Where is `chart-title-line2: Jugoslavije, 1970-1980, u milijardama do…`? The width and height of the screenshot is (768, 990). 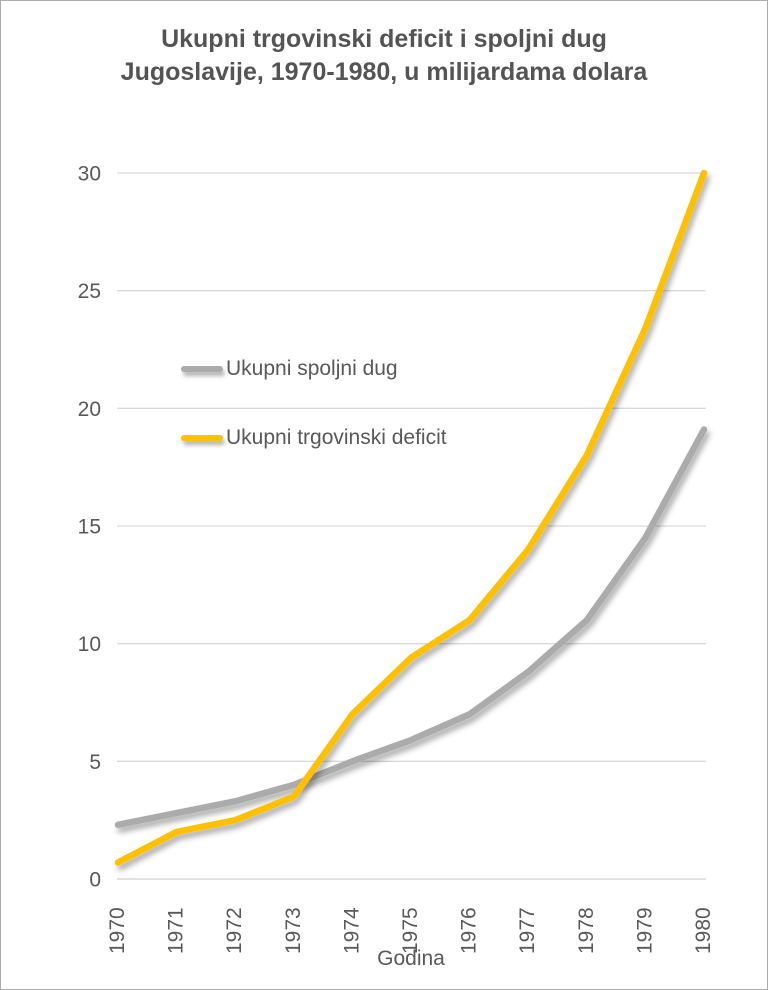 chart-title-line2: Jugoslavije, 1970-1980, u milijardama do… is located at coordinates (384, 72).